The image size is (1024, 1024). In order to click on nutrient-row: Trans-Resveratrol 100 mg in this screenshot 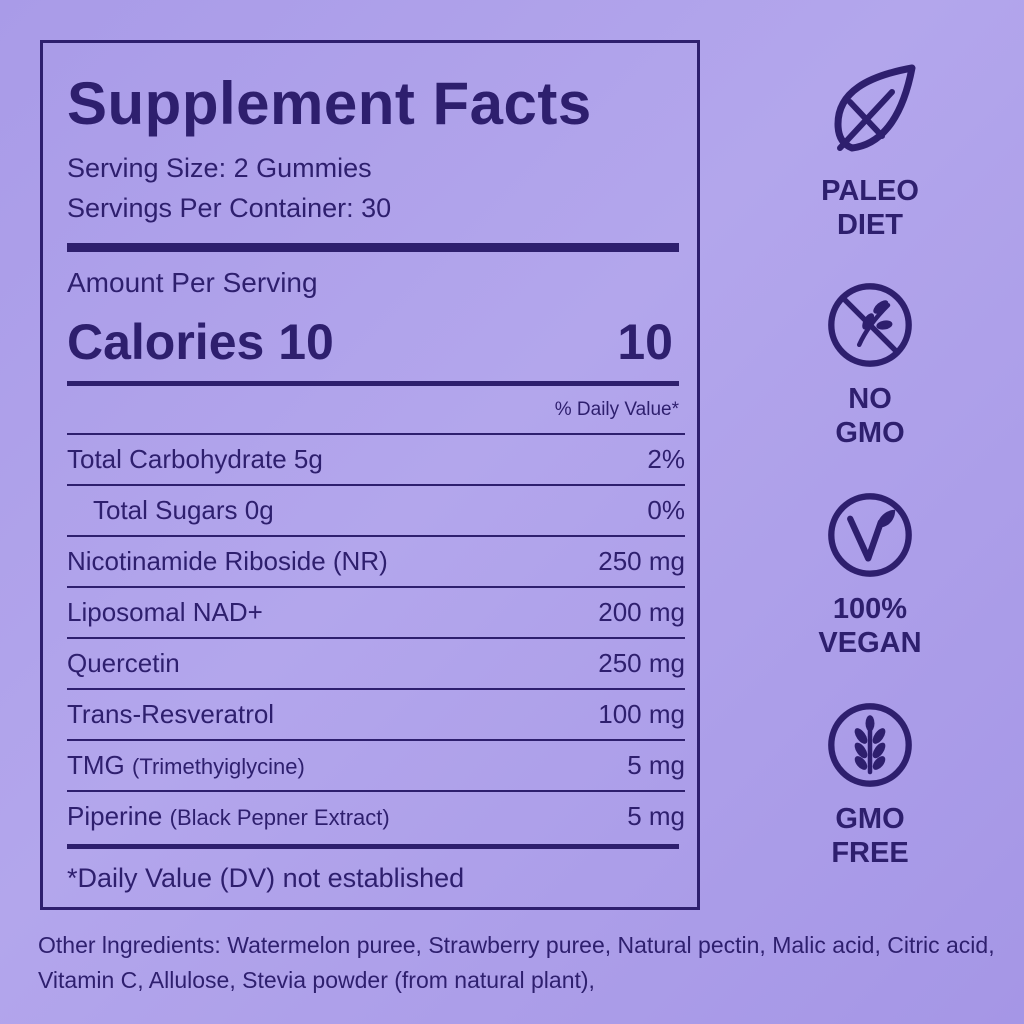, I will do `click(376, 713)`.